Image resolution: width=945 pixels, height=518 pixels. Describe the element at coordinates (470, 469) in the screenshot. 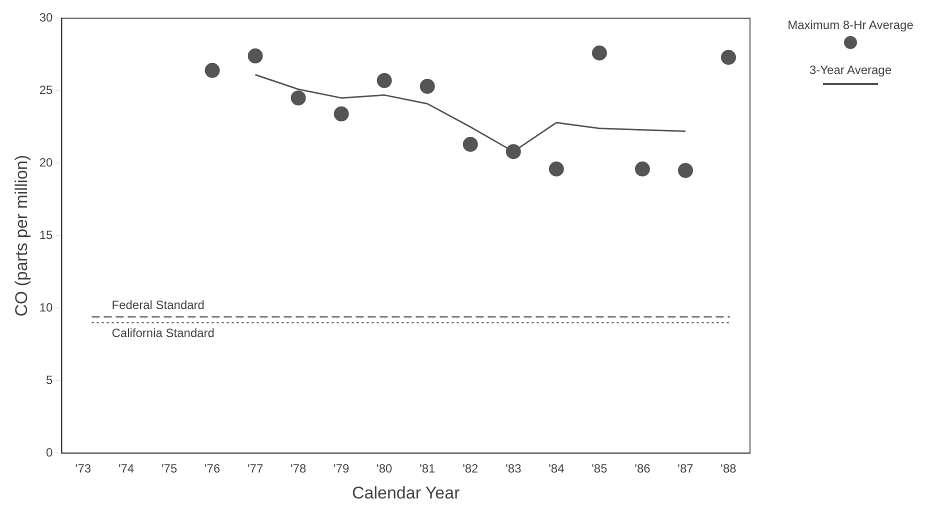

I see `x-tick-label: '82` at that location.